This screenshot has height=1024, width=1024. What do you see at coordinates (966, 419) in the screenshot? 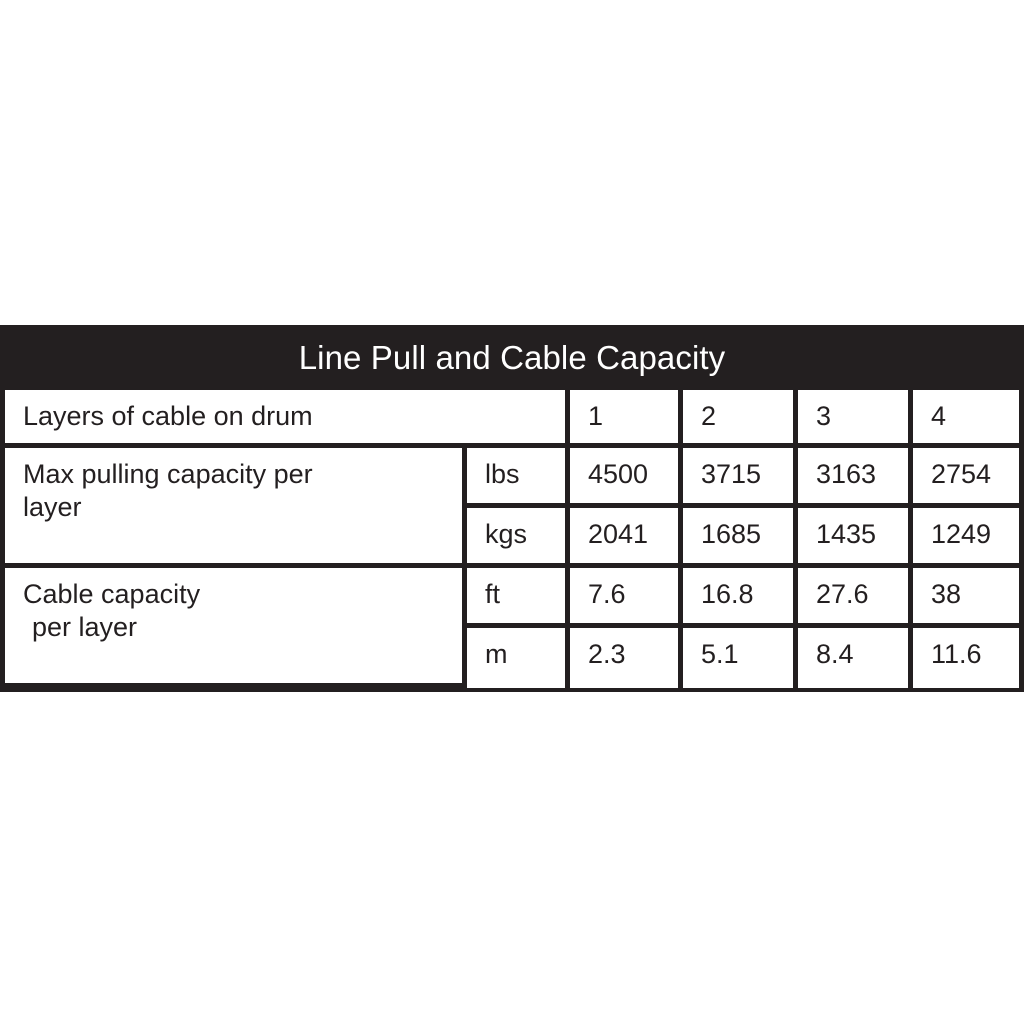
I see `header-layer-4: 4` at bounding box center [966, 419].